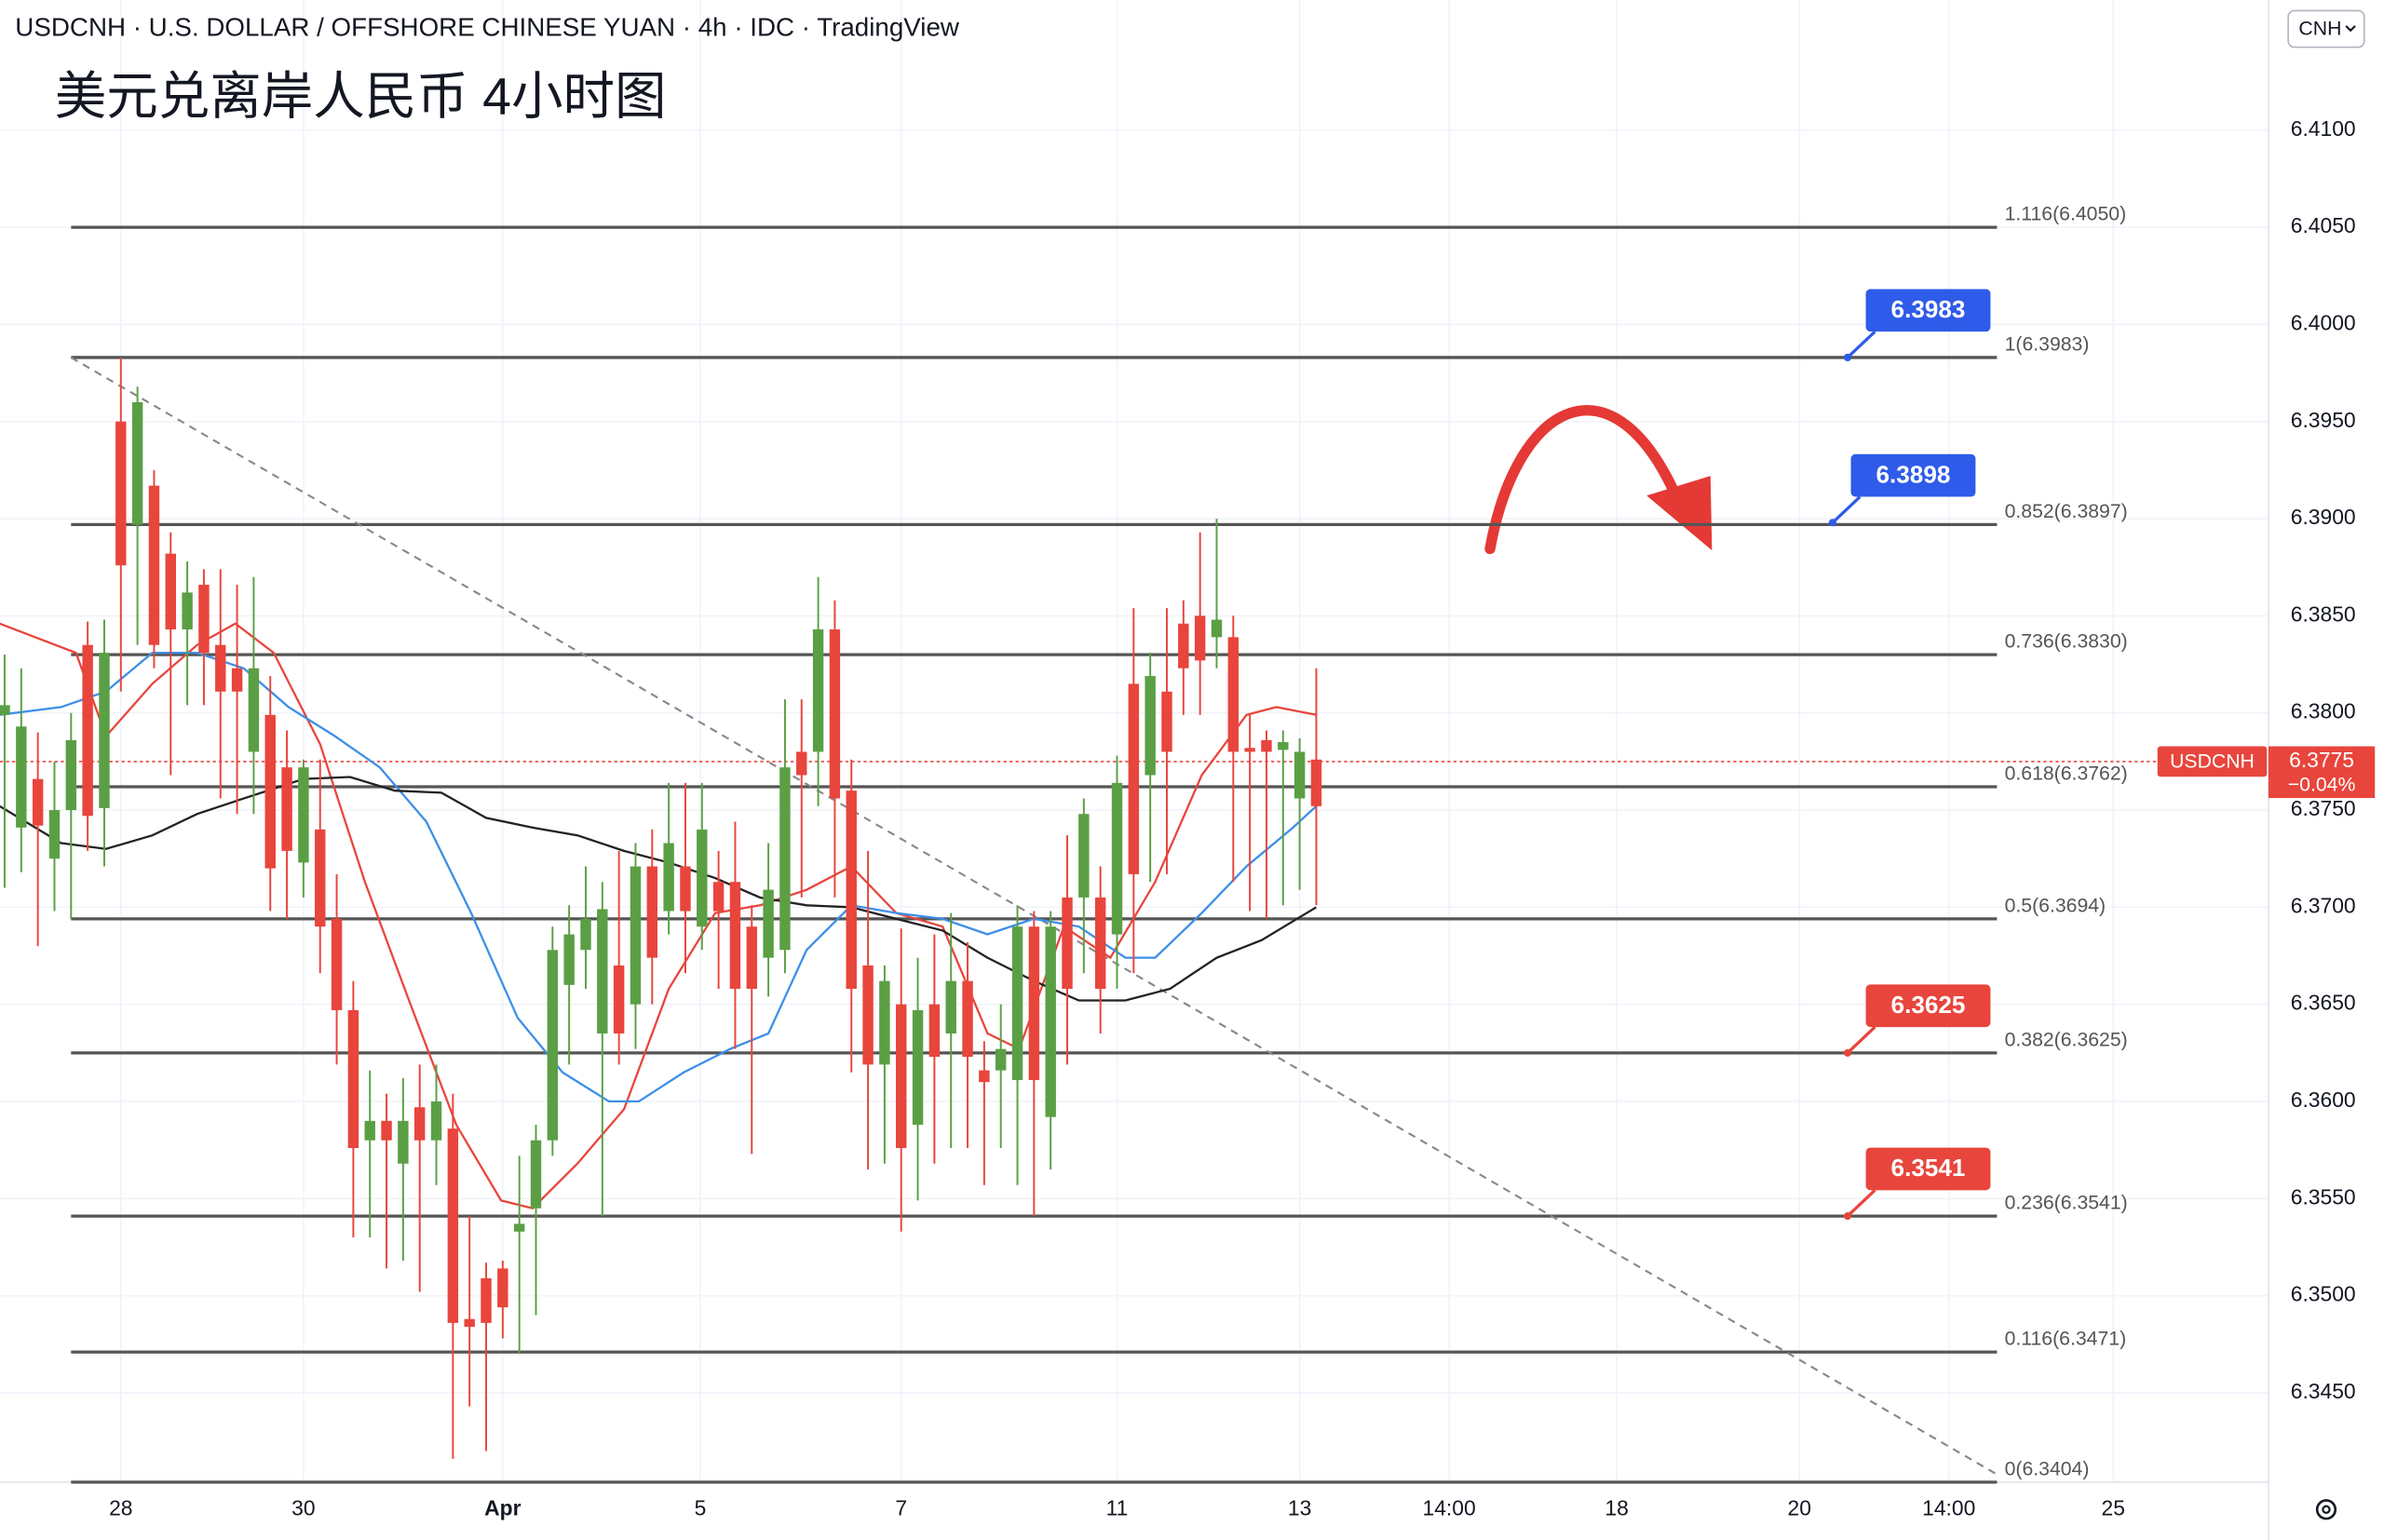  Describe the element at coordinates (2323, 225) in the screenshot. I see `y-tick-label: 6.4050` at that location.